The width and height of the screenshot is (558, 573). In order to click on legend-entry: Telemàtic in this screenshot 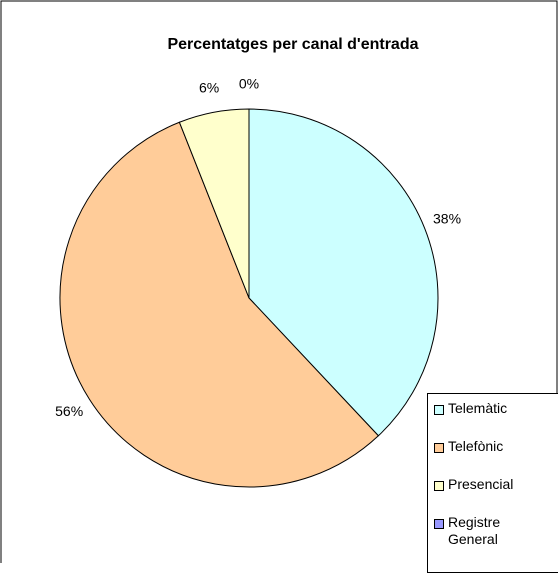, I will do `click(483, 419)`.